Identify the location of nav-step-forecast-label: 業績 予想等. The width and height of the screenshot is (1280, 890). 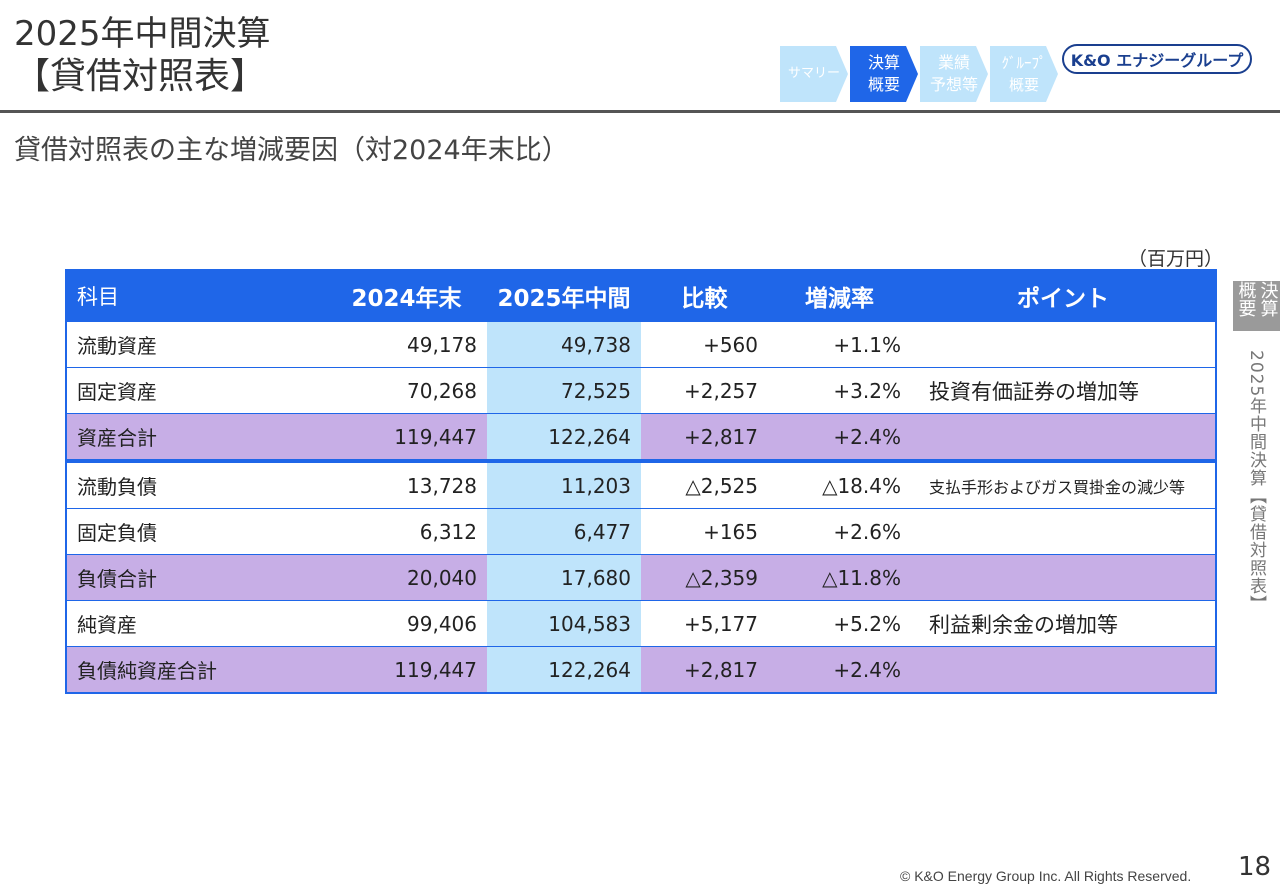
(953, 73).